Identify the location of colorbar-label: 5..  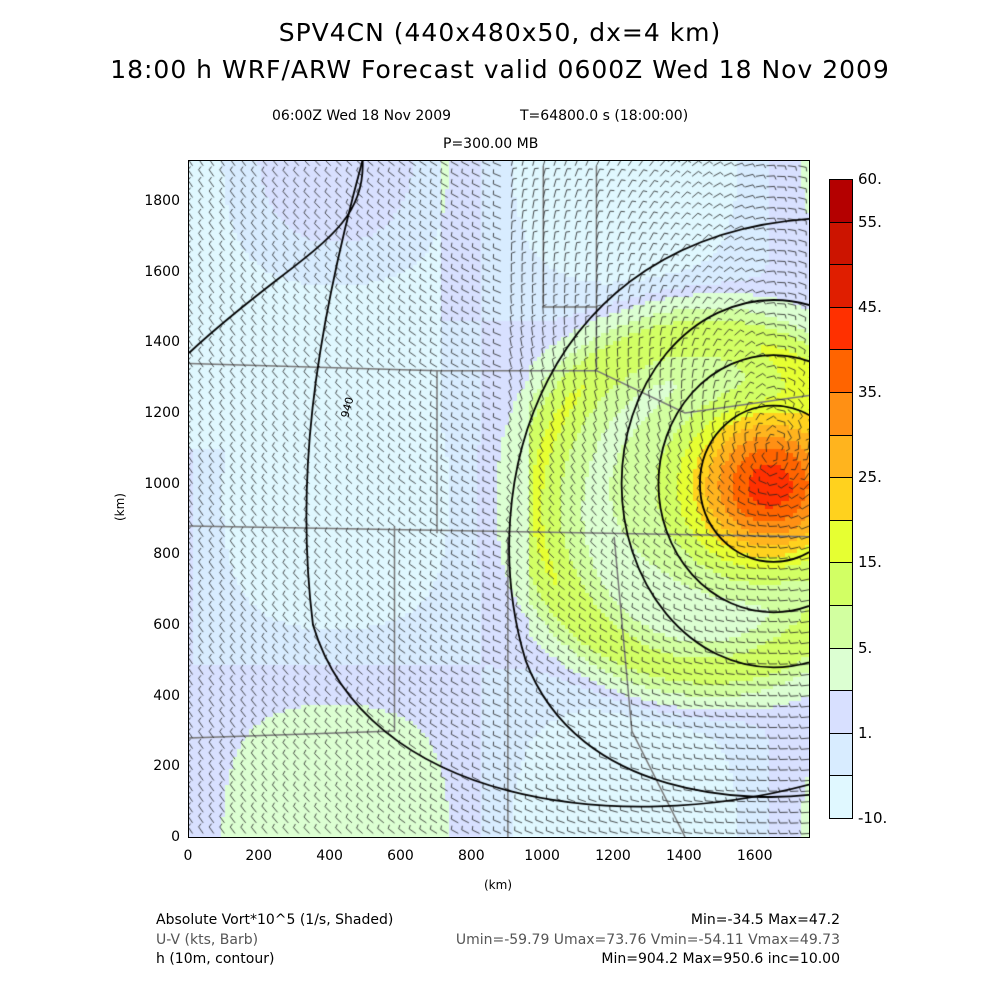
(865, 647).